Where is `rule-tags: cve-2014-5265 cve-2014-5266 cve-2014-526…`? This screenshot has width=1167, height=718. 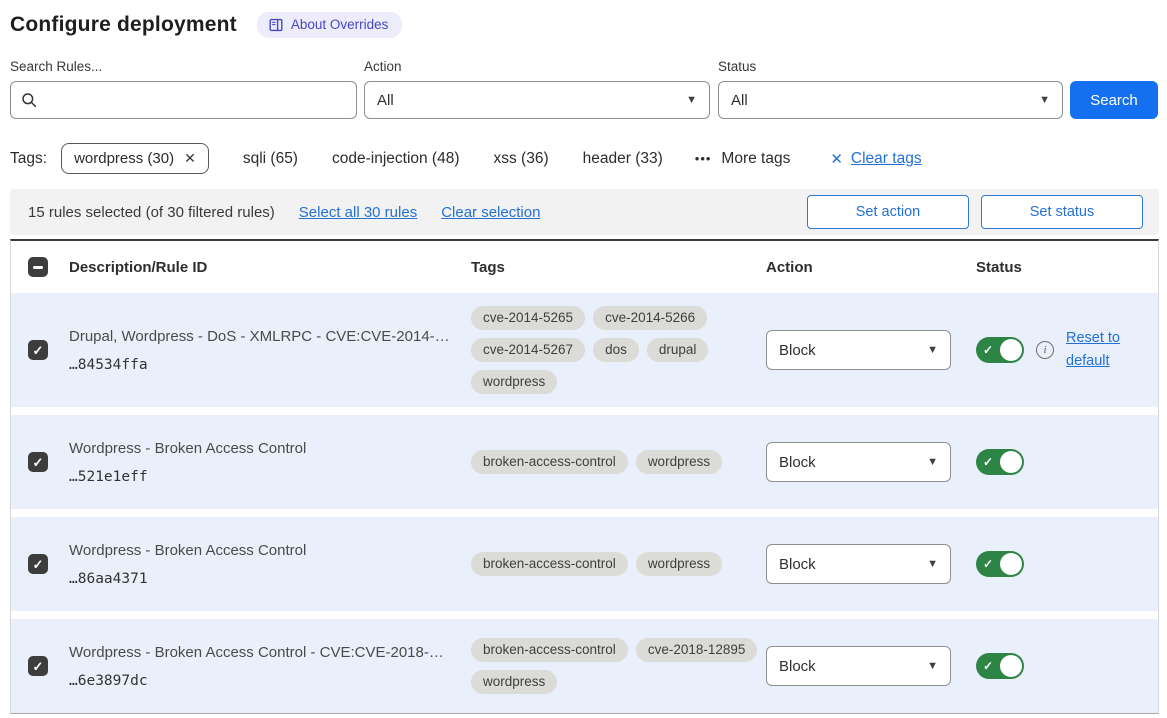 rule-tags: cve-2014-5265 cve-2014-5266 cve-2014-526… is located at coordinates (618, 350).